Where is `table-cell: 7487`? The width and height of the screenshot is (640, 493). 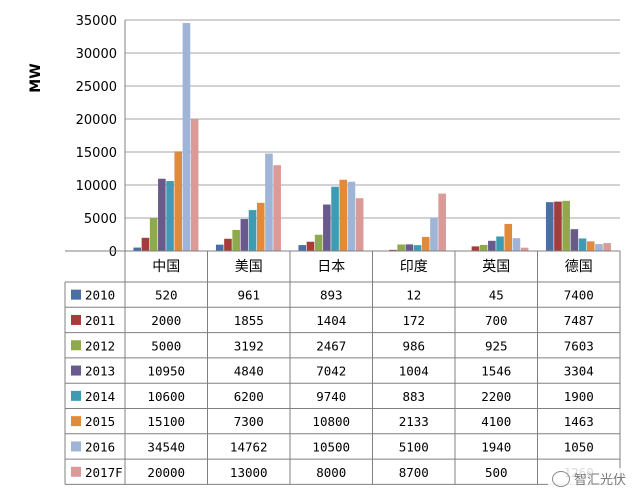
table-cell: 7487 is located at coordinates (579, 320).